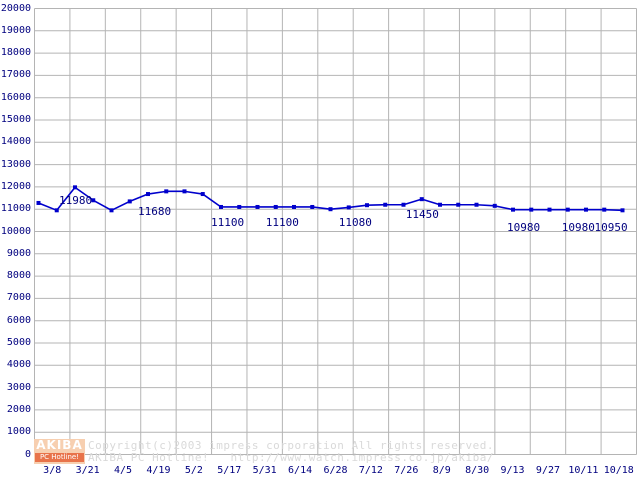 Image resolution: width=640 pixels, height=480 pixels. Describe the element at coordinates (15, 30) in the screenshot. I see `y-tick-19000: 19000` at that location.